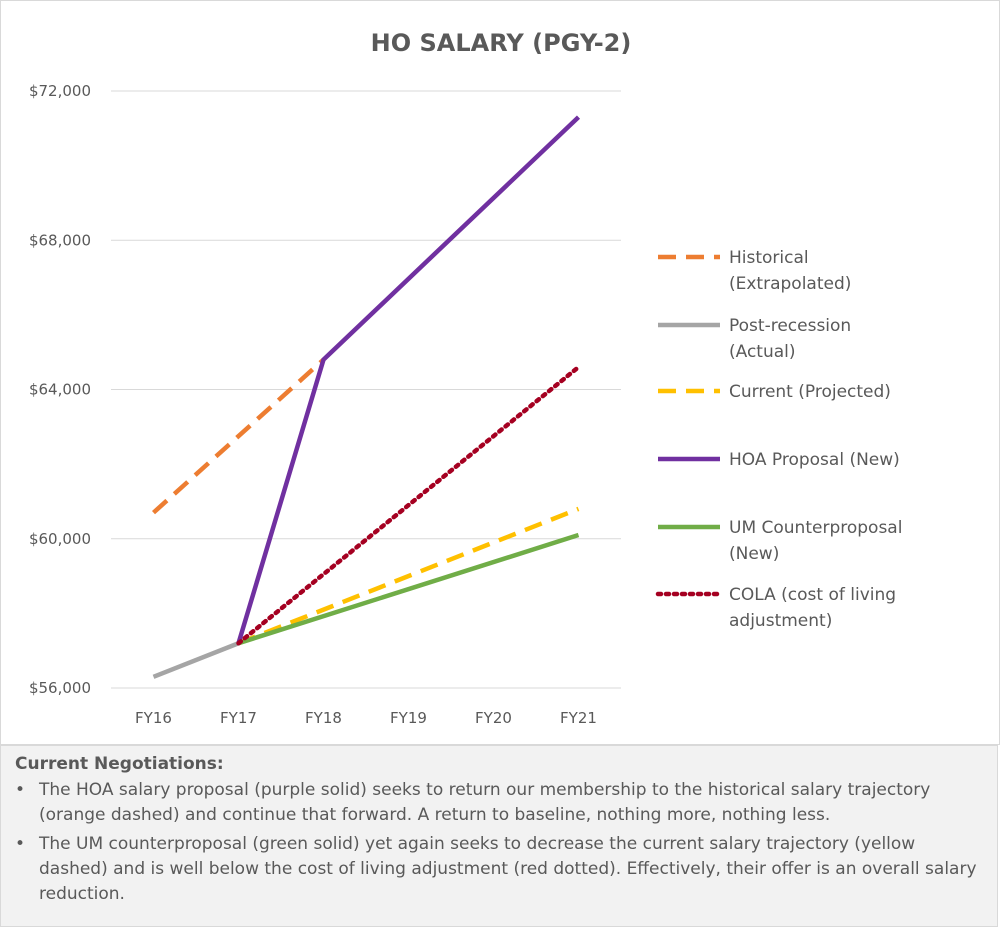 This screenshot has height=928, width=1000. What do you see at coordinates (810, 392) in the screenshot?
I see `legend-label: Current (Projected)` at bounding box center [810, 392].